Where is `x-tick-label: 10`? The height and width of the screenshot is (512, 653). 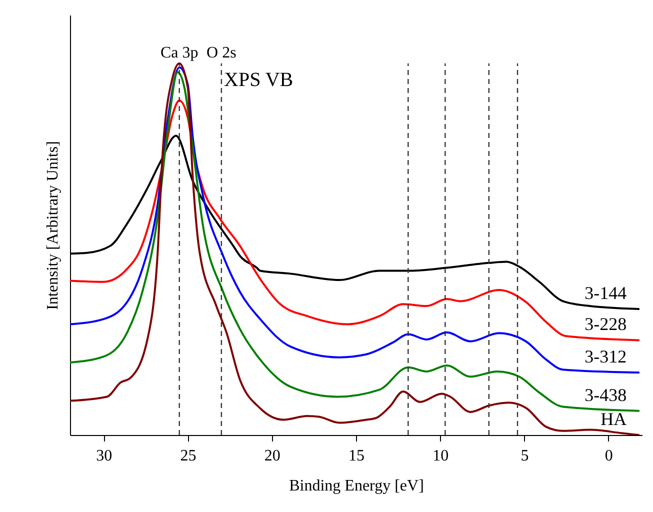
x-tick-label: 10 is located at coordinates (440, 456).